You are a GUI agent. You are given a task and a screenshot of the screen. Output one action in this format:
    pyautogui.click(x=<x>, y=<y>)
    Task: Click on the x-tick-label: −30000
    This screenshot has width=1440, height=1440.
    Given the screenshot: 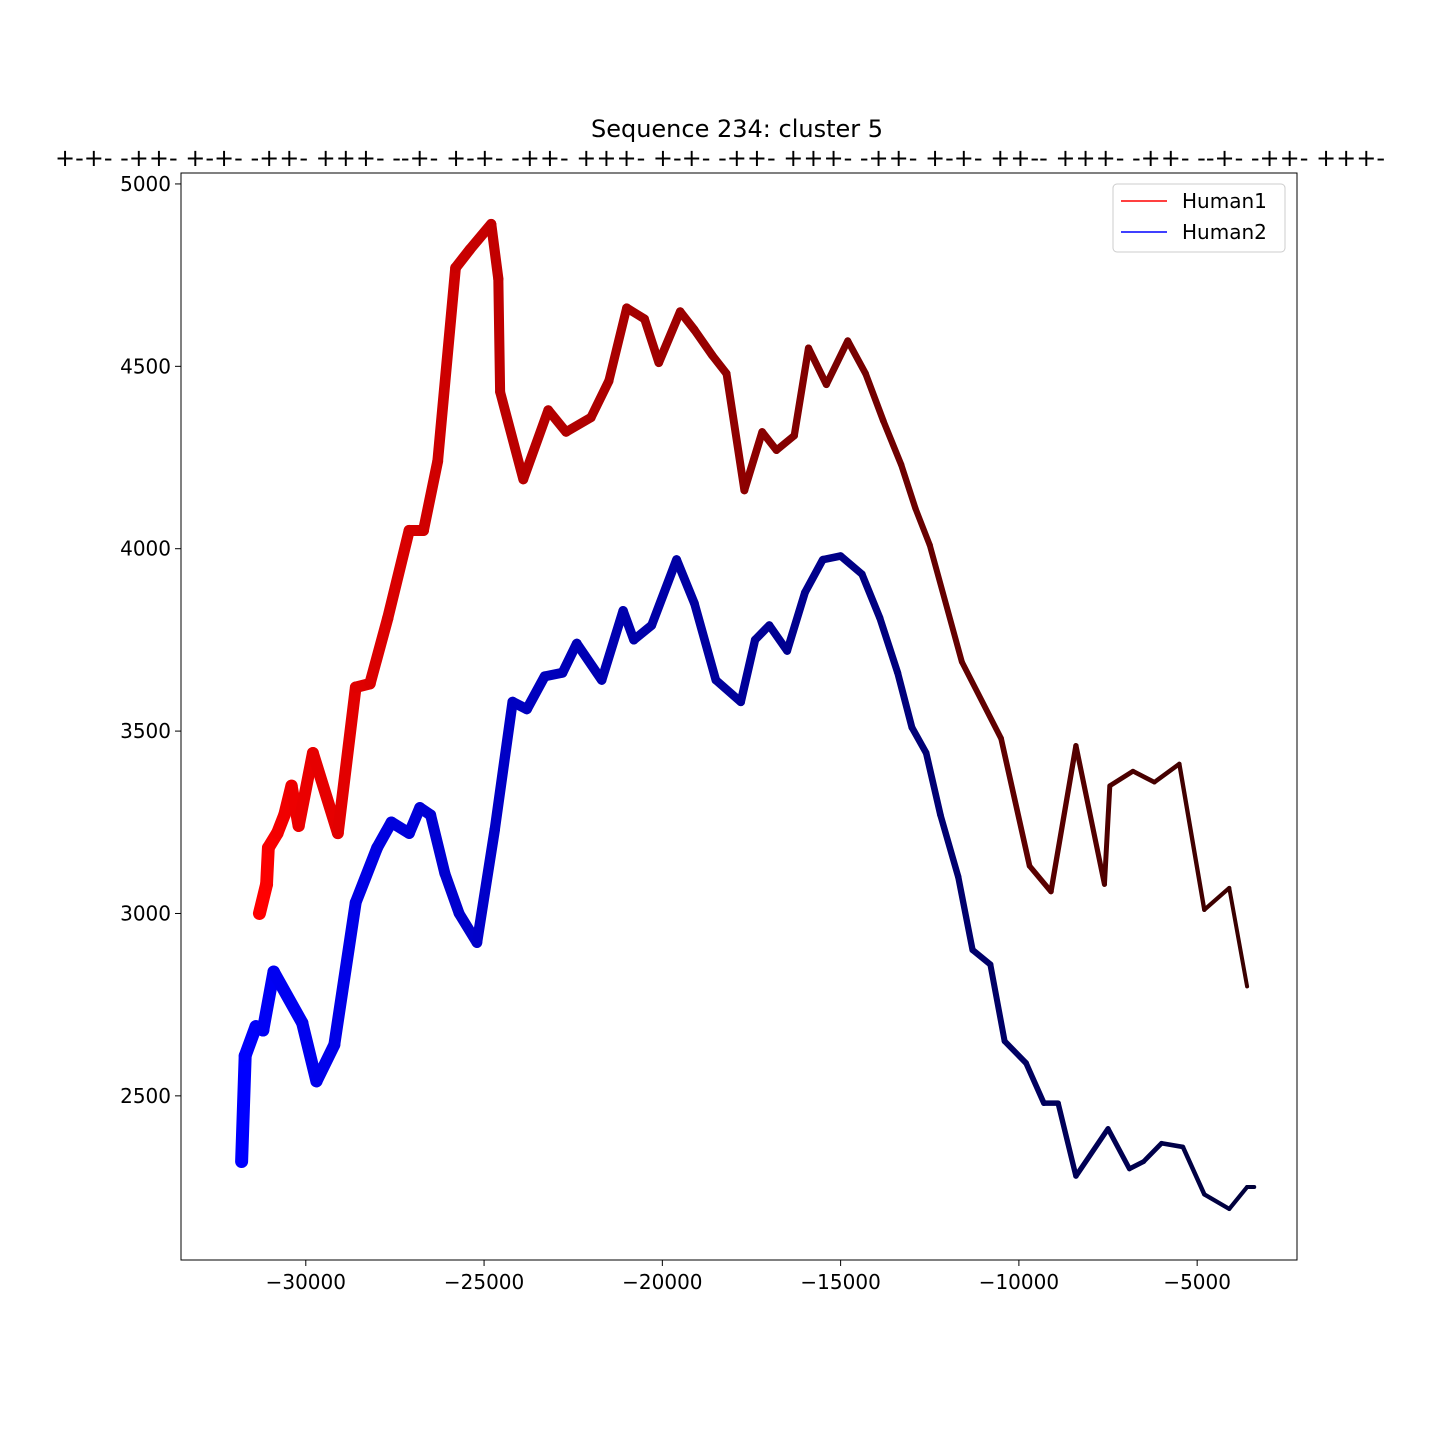 What is the action you would take?
    pyautogui.click(x=306, y=1282)
    